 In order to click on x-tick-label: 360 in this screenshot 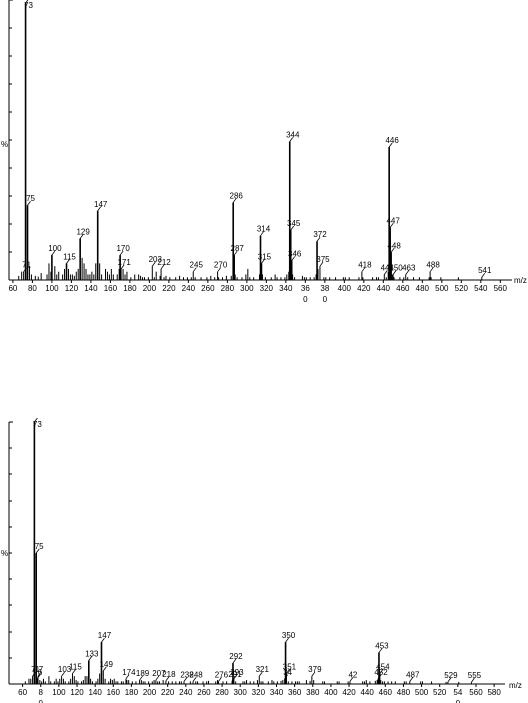, I will do `click(295, 692)`.